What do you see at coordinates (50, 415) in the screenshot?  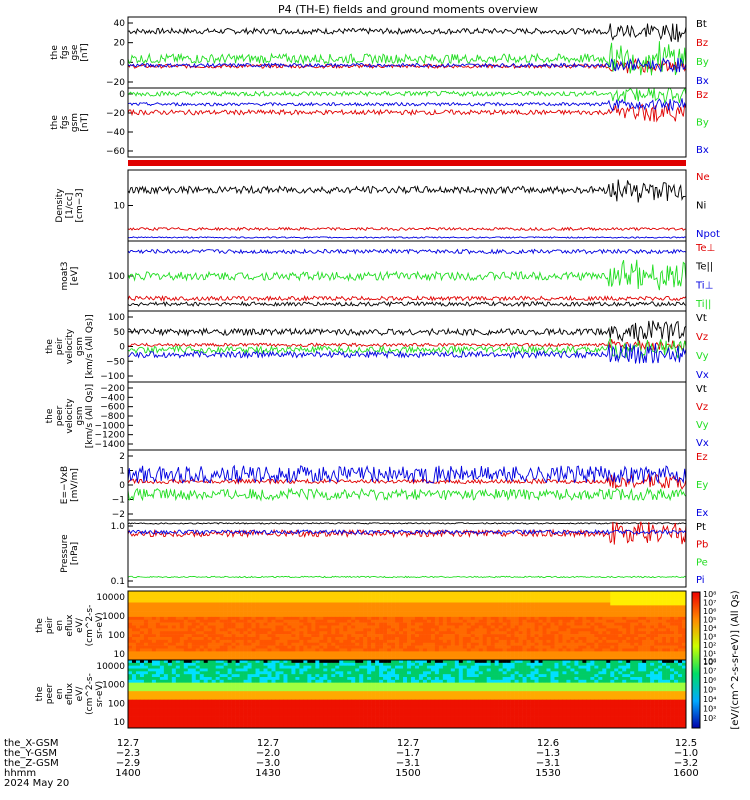 I see `panel-ylabel: the` at bounding box center [50, 415].